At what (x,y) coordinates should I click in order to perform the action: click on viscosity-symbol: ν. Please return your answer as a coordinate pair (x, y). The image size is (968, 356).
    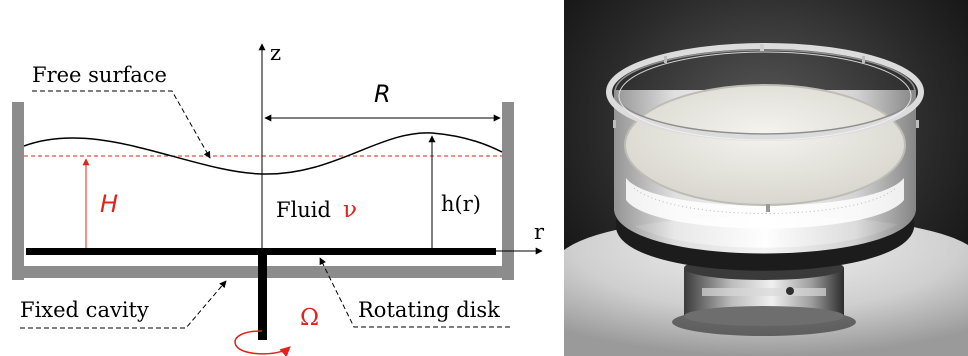
    Looking at the image, I should click on (350, 210).